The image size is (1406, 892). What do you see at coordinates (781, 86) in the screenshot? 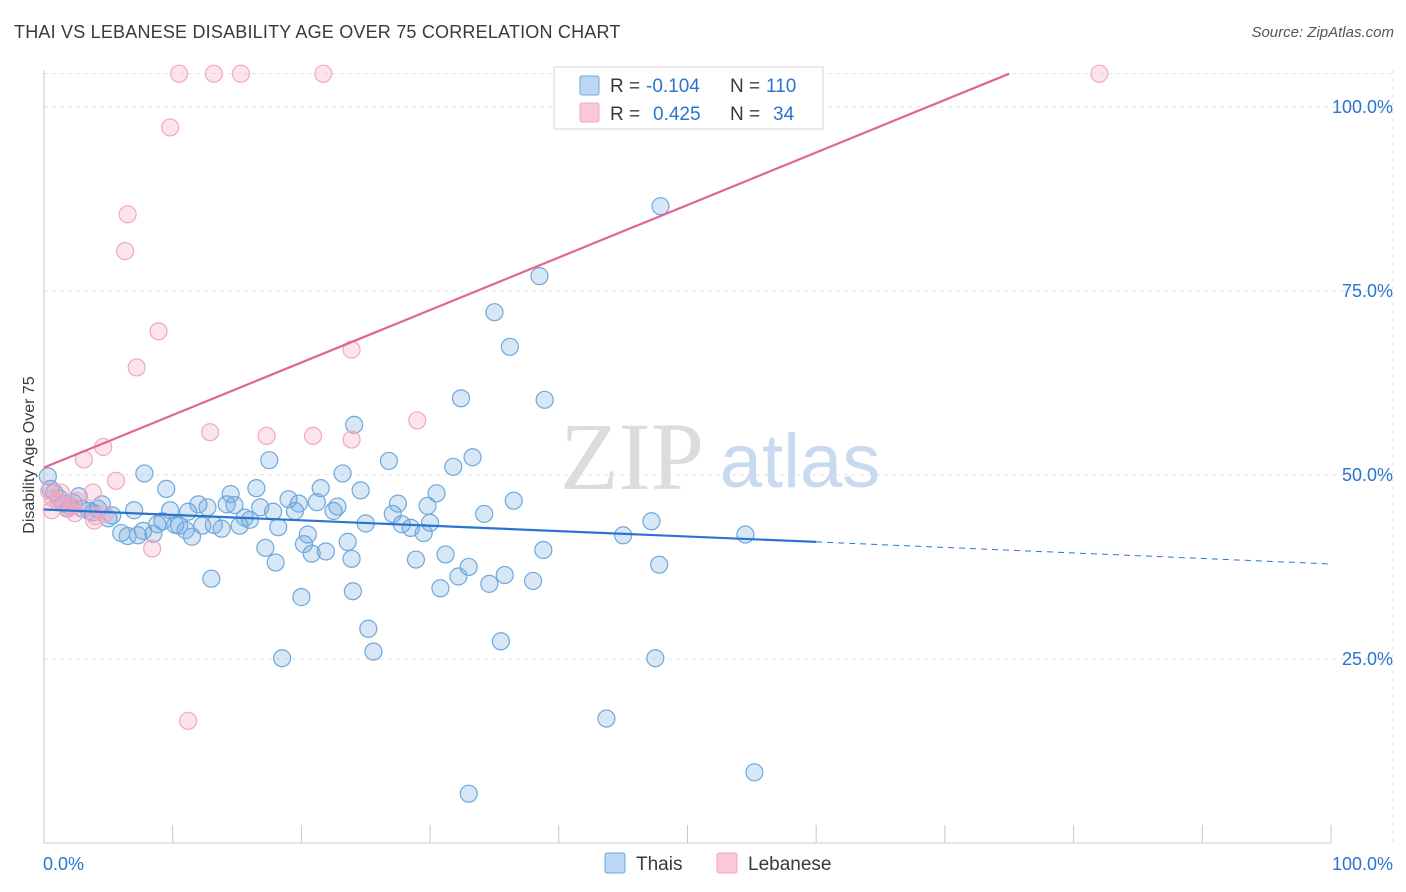
I see `thais-n-value: 110` at bounding box center [781, 86].